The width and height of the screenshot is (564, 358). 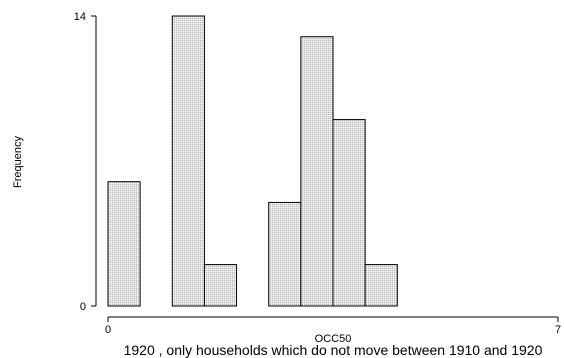 What do you see at coordinates (83, 307) in the screenshot?
I see `y-tick-label-0: 0` at bounding box center [83, 307].